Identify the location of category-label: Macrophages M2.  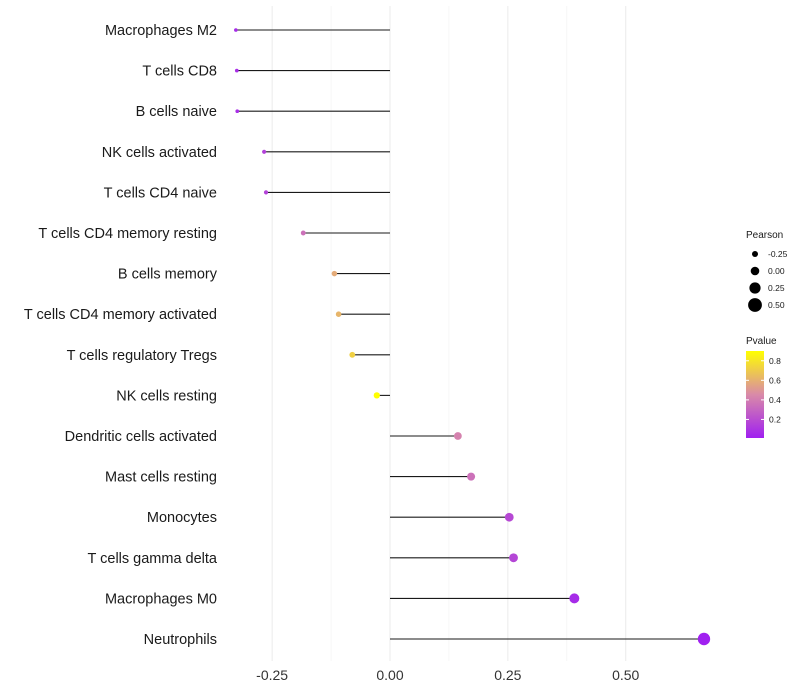
(161, 31).